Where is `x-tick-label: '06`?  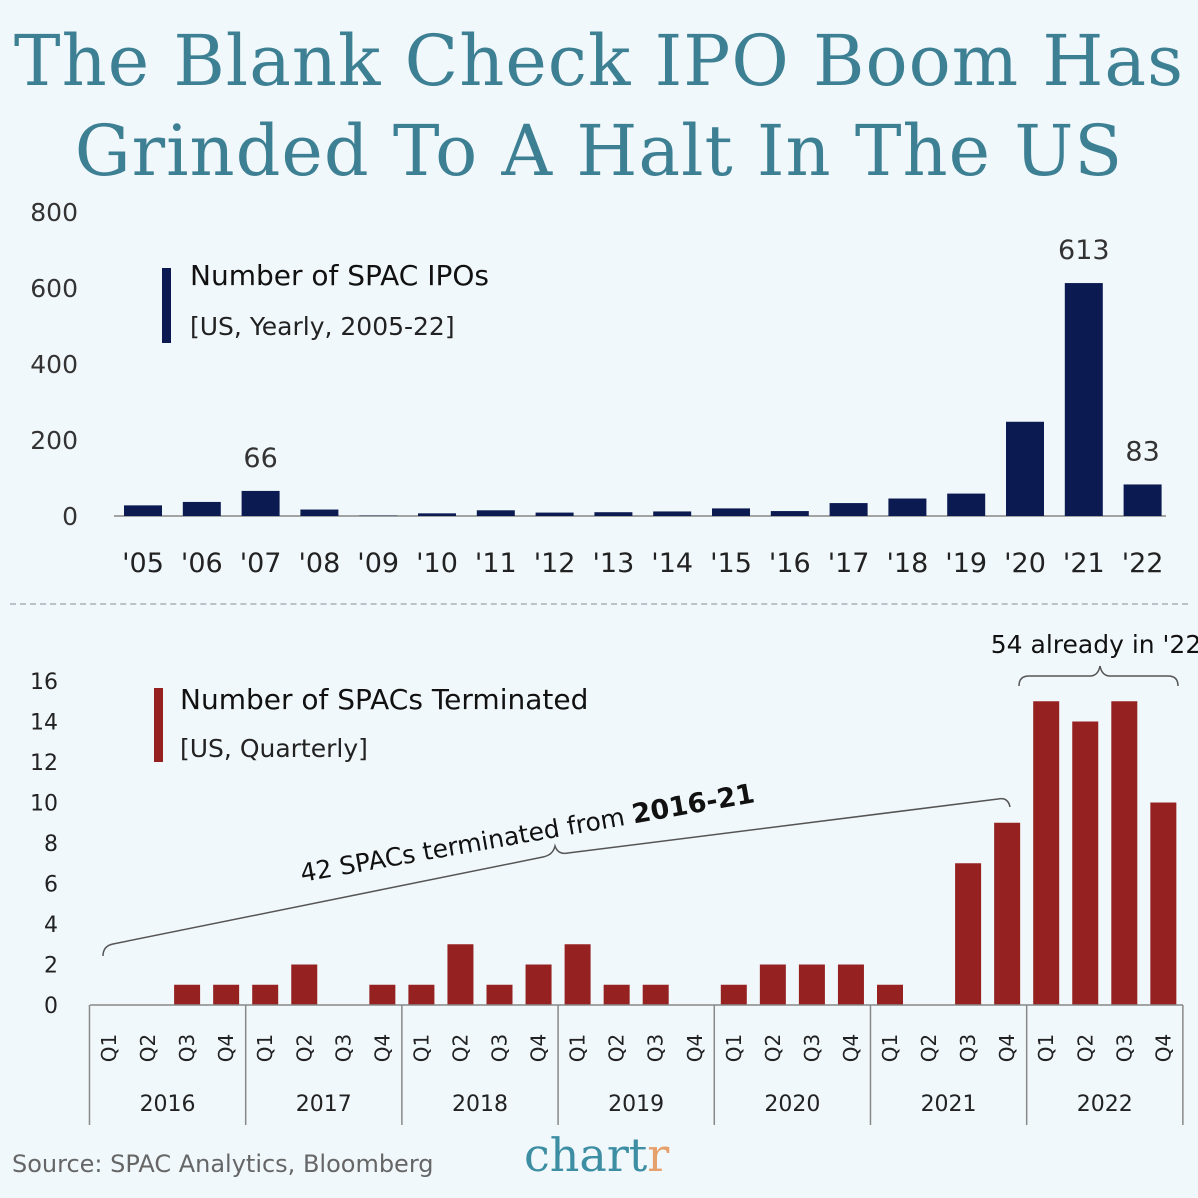 x-tick-label: '06 is located at coordinates (202, 563).